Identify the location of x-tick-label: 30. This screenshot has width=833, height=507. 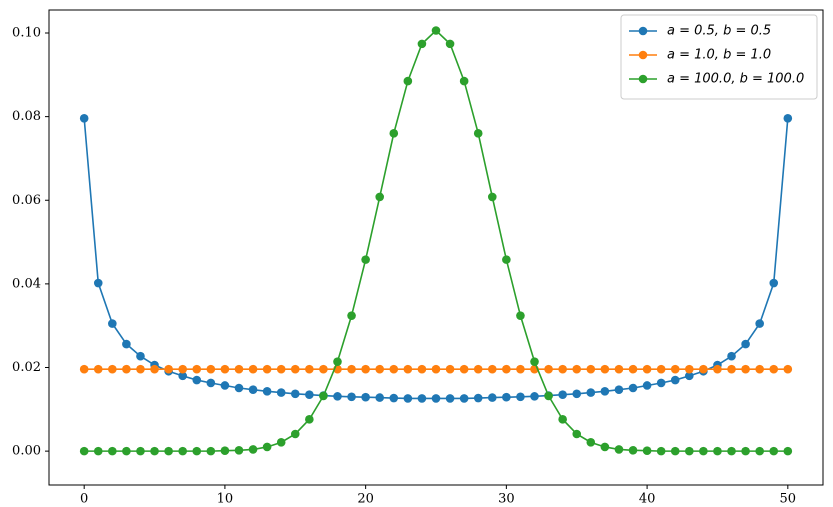
(506, 499).